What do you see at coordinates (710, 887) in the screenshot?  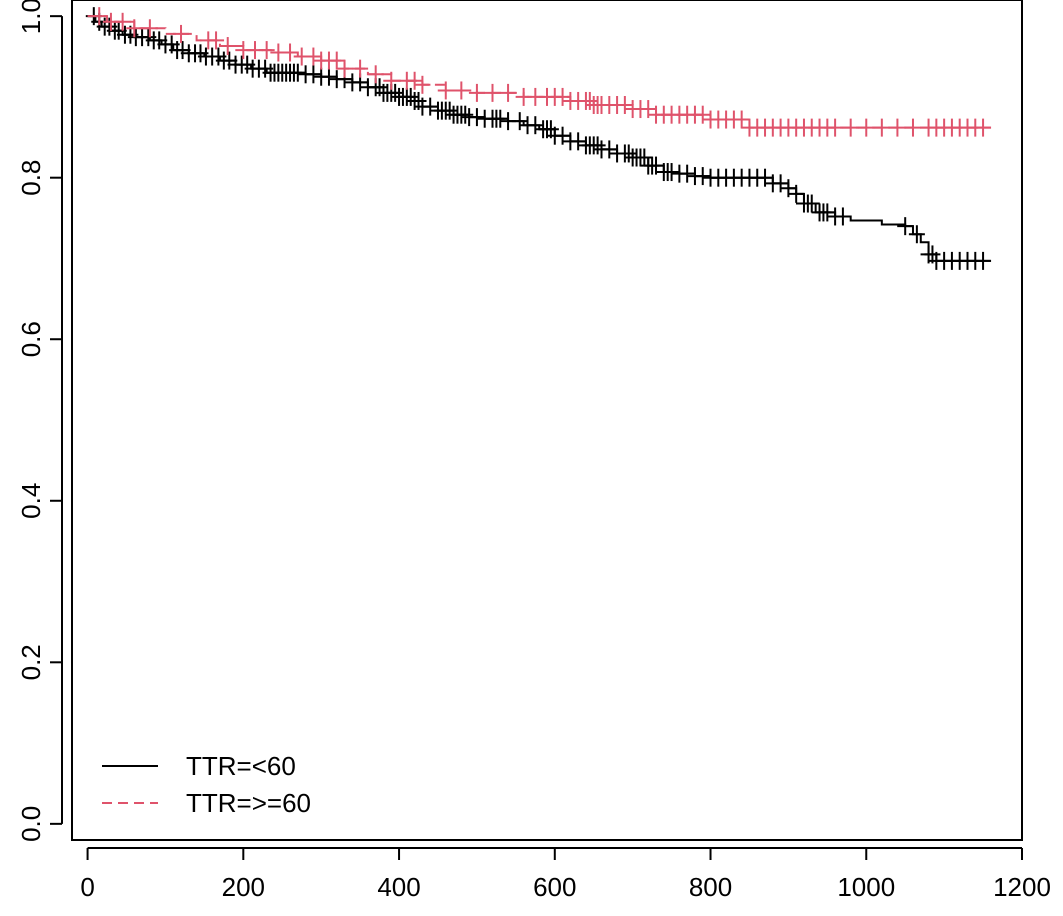 I see `x-tick-label: 800` at bounding box center [710, 887].